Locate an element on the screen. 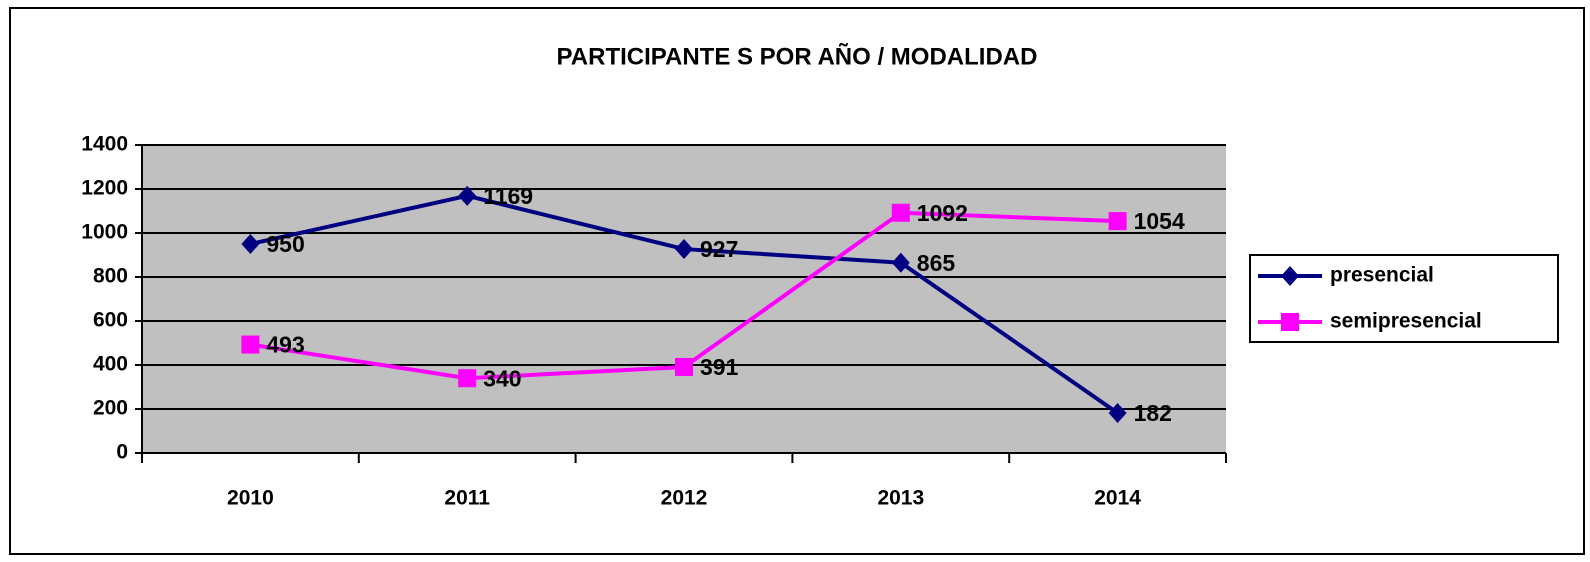 This screenshot has height=562, width=1590. legend-label: presencial is located at coordinates (1382, 275).